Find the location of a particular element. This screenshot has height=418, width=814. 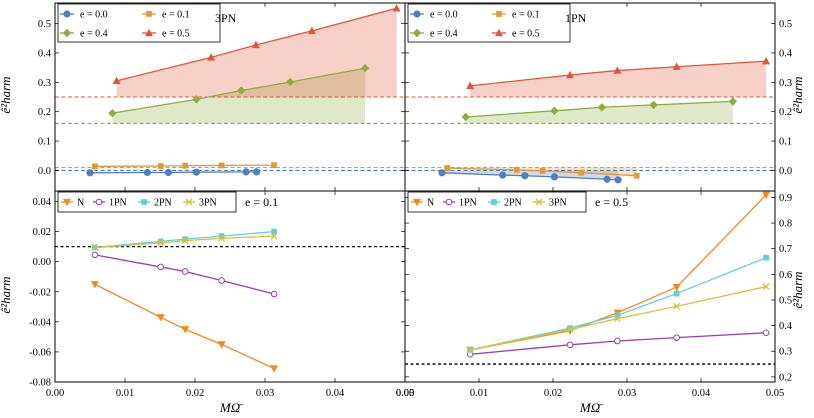

legend-label: 1PN is located at coordinates (118, 203).